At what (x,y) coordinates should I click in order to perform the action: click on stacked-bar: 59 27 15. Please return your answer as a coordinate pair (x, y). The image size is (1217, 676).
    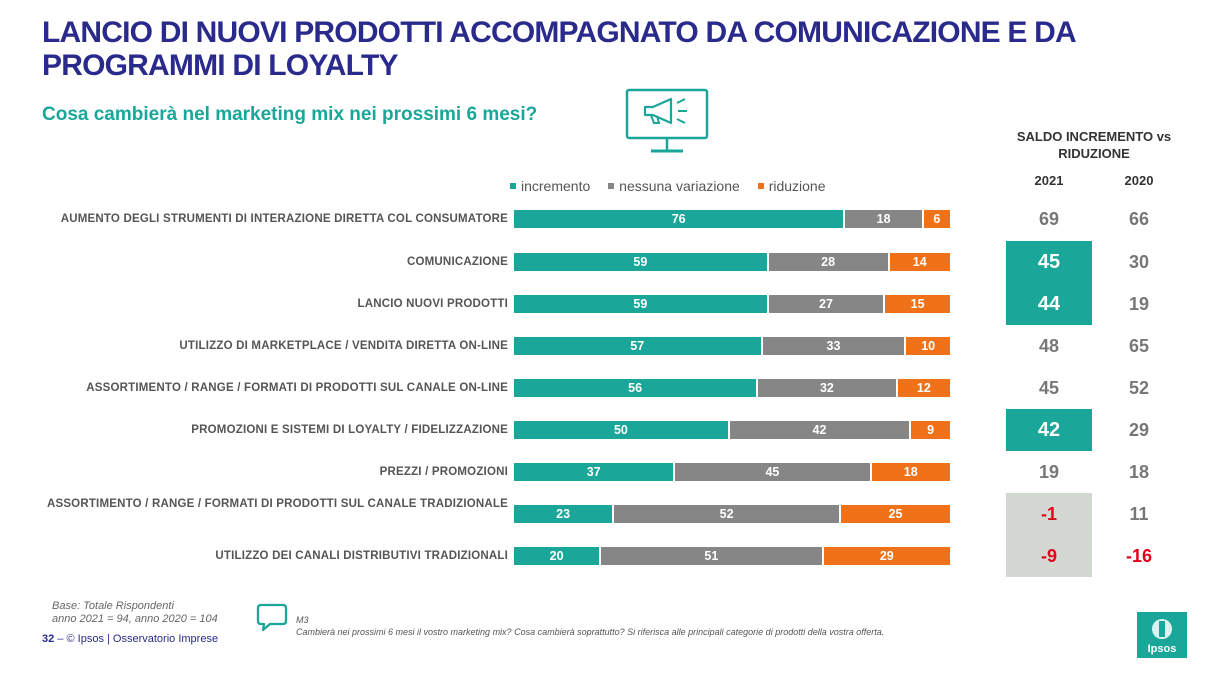
    Looking at the image, I should click on (732, 304).